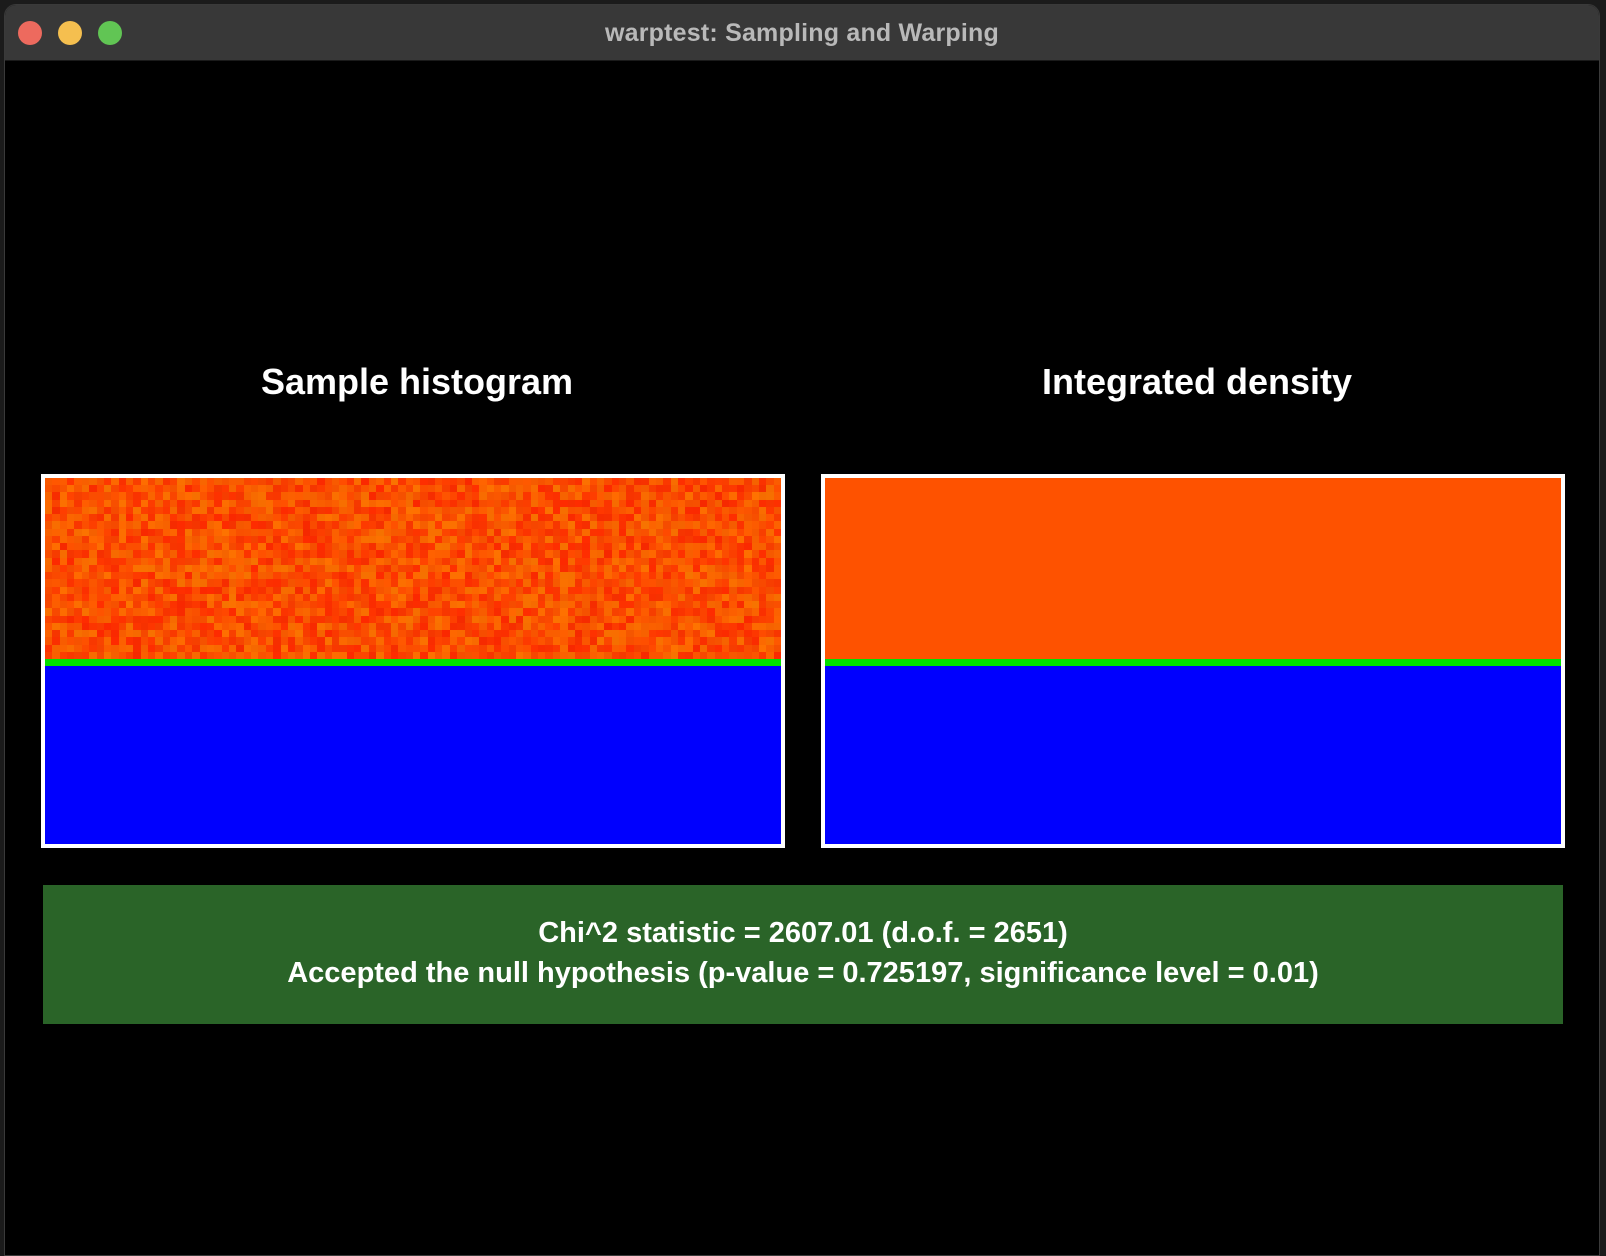 This screenshot has width=1606, height=1256. I want to click on integrated-density-panel, so click(1193, 661).